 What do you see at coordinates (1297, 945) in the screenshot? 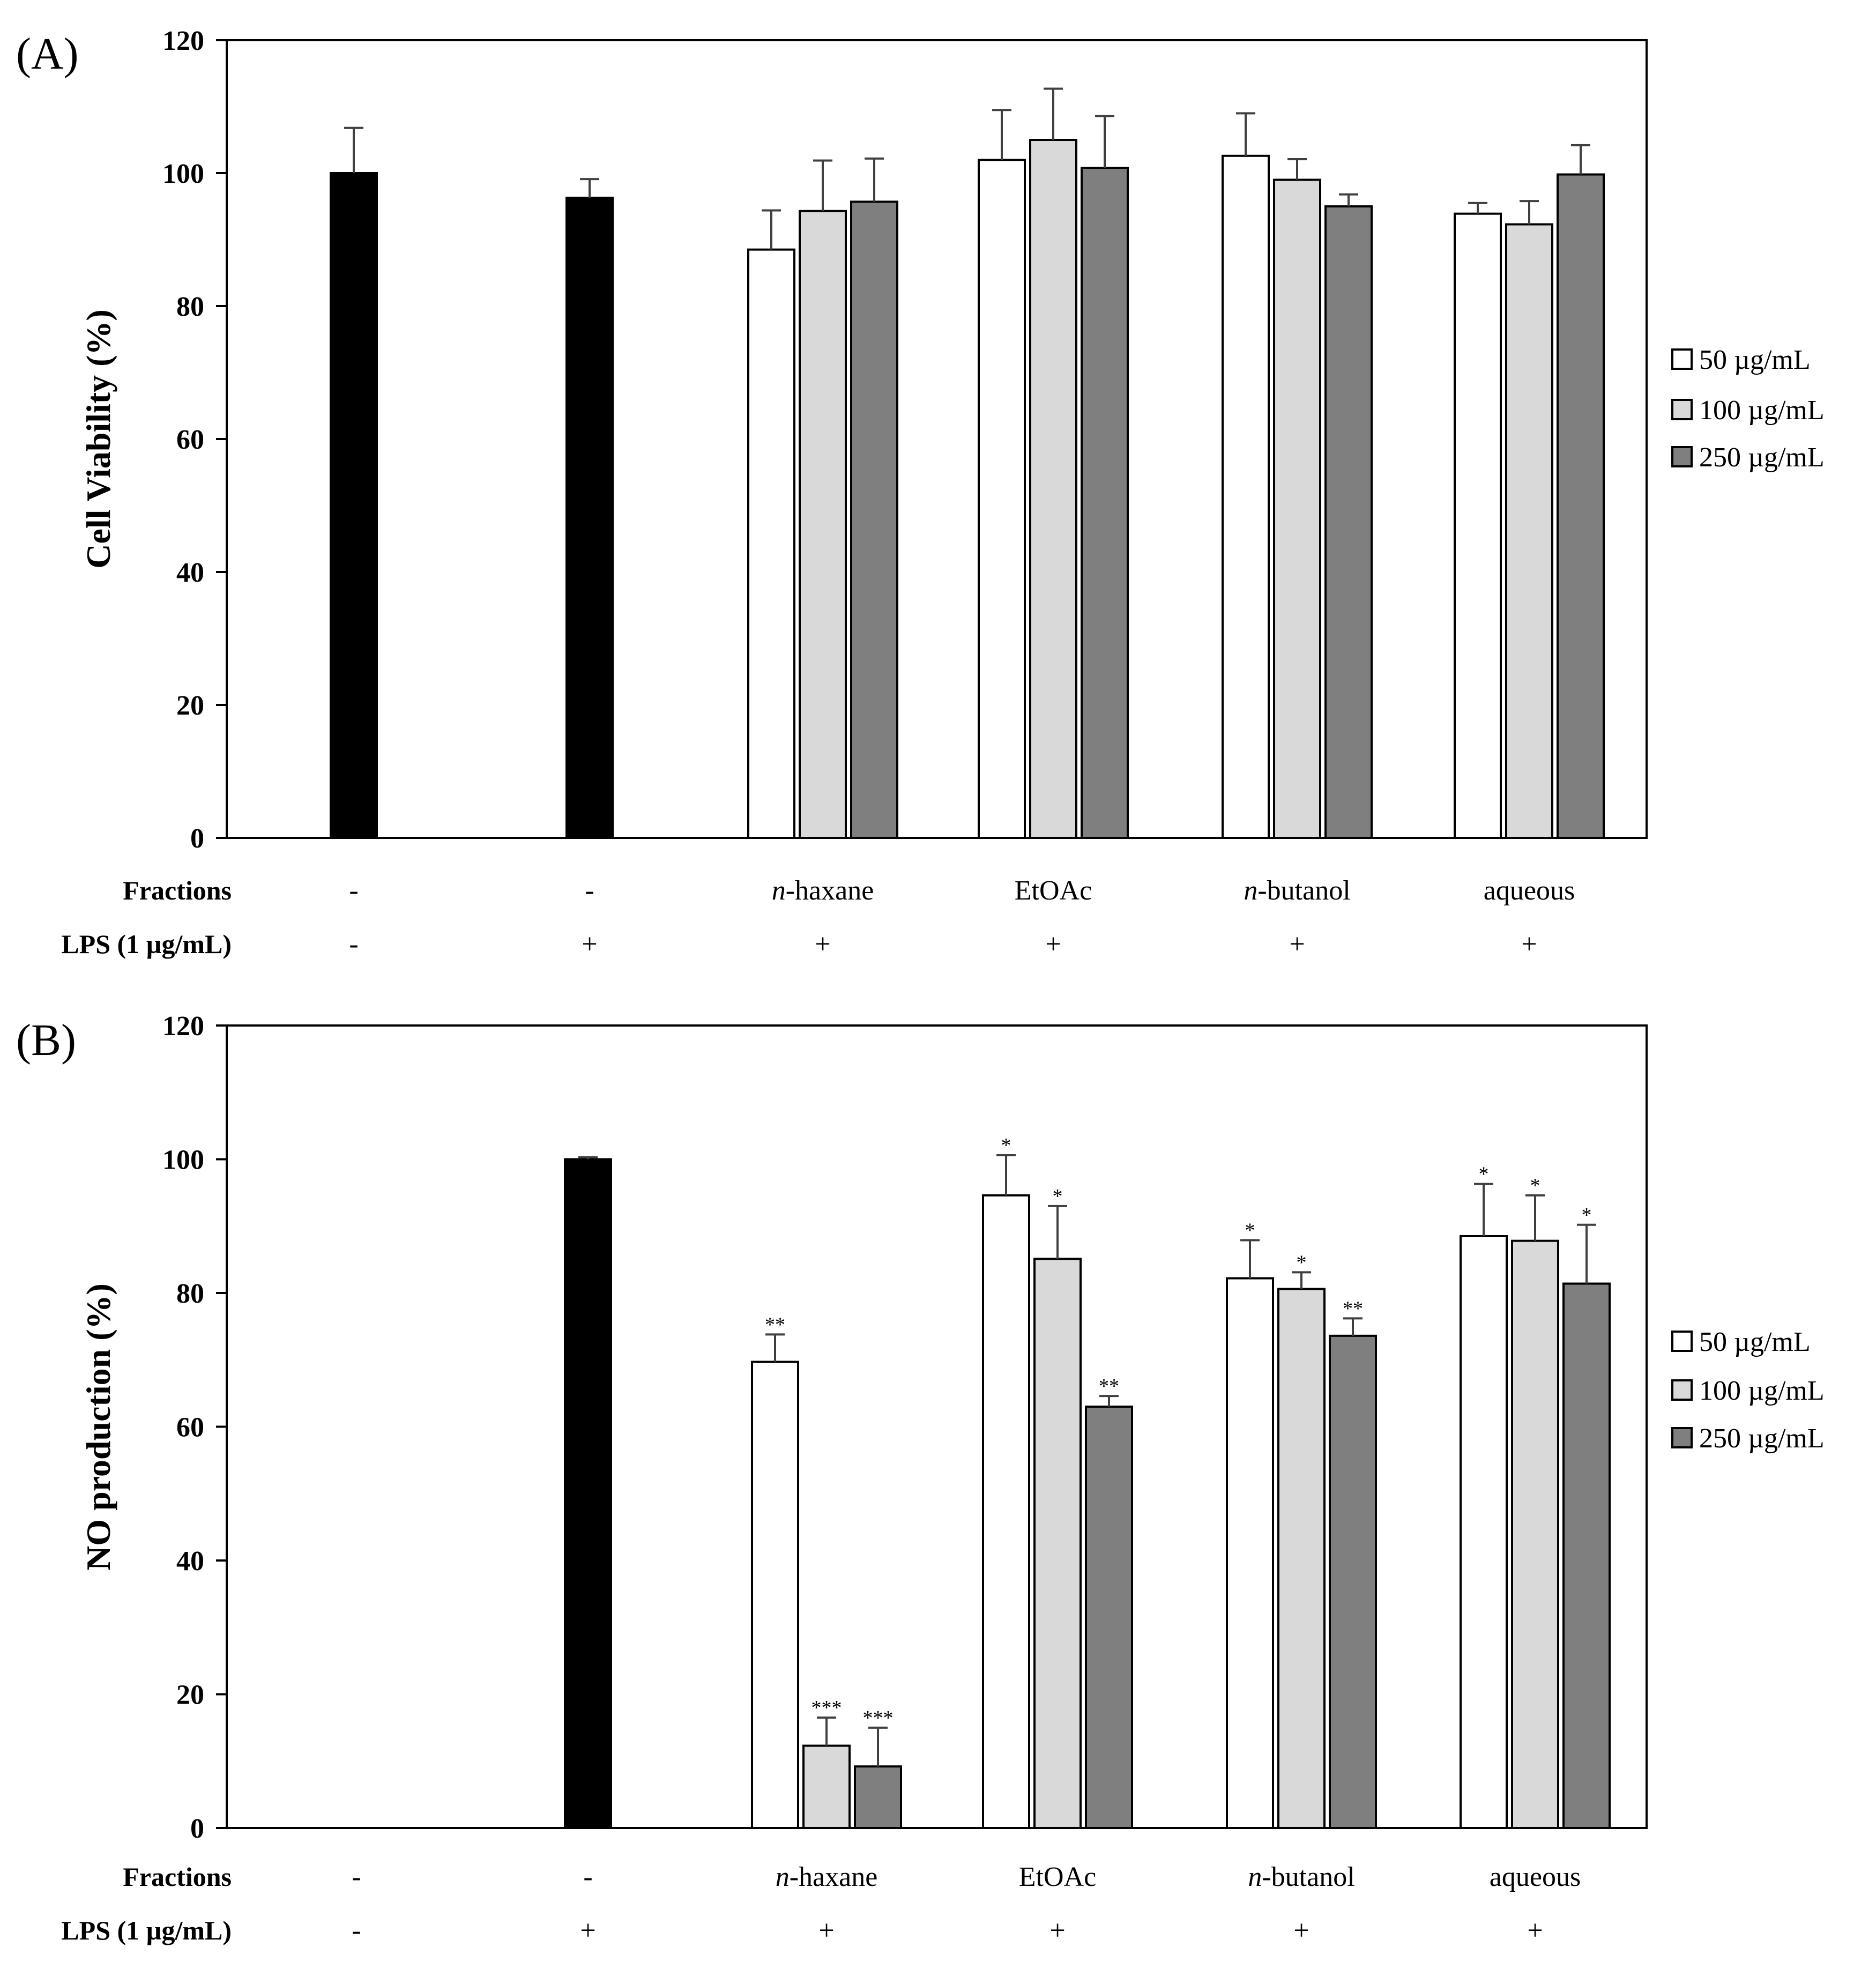
I see `lps-value-a-5: +` at bounding box center [1297, 945].